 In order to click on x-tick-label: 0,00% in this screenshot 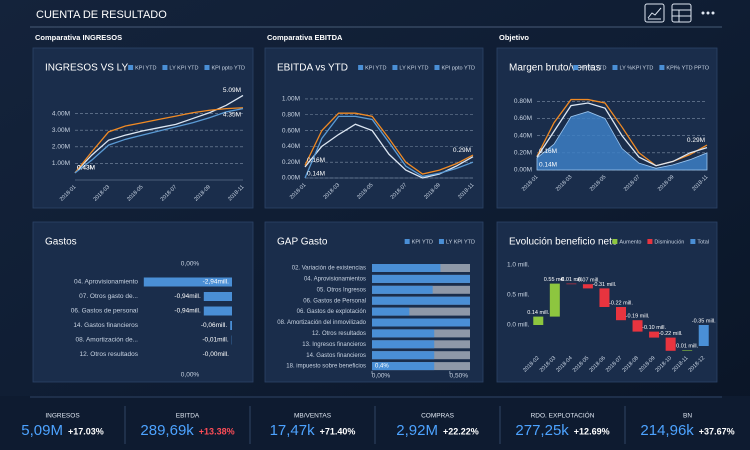, I will do `click(381, 376)`.